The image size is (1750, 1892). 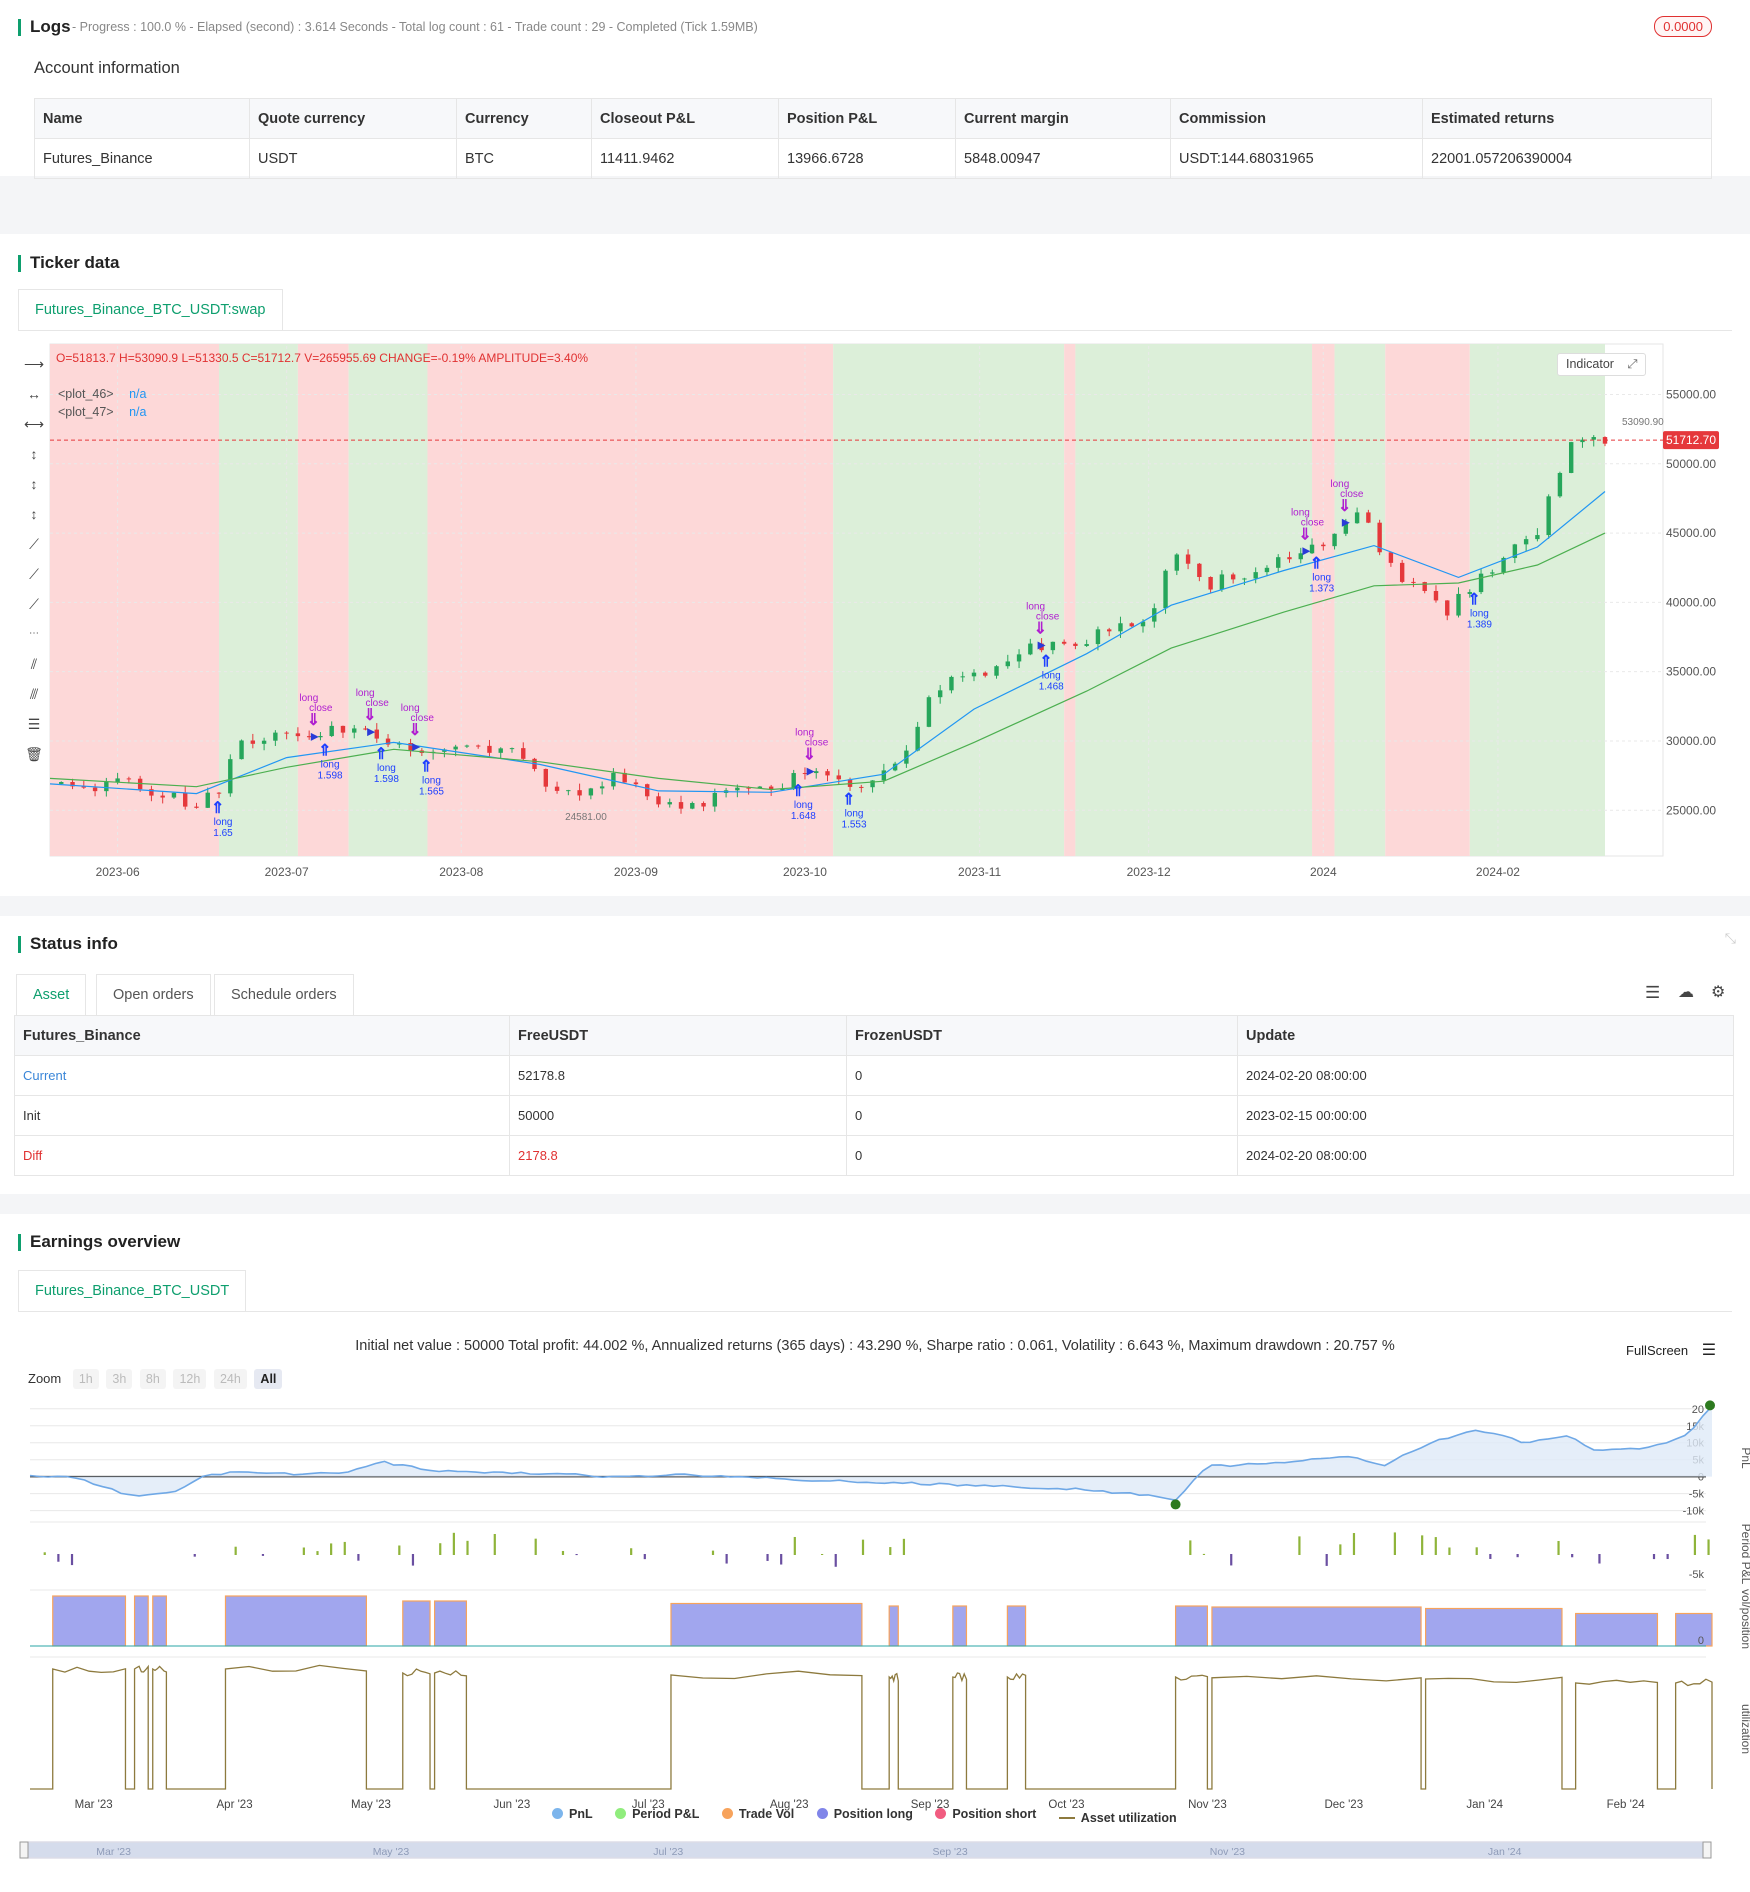 I want to click on y-tick-label: 35000.00, so click(x=1691, y=672).